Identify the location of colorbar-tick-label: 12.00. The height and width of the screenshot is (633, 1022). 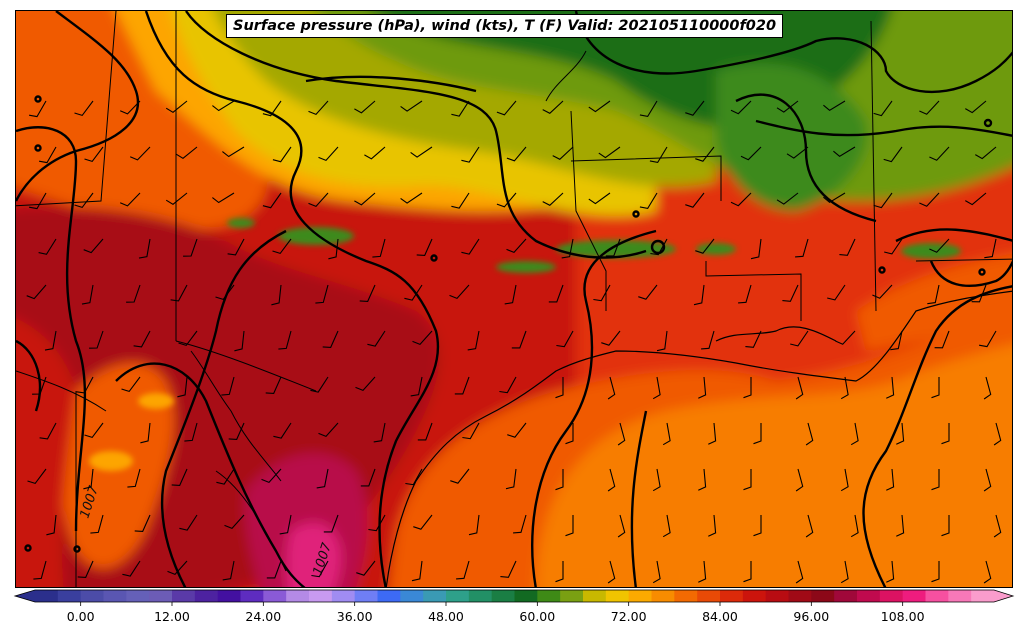
(172, 616).